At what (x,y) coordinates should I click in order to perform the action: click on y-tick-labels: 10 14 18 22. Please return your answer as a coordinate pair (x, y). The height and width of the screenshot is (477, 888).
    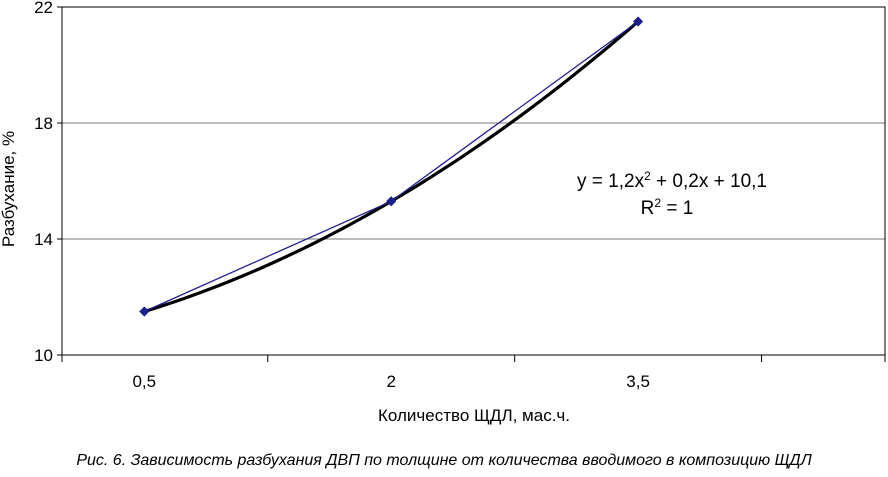
    Looking at the image, I should click on (43, 182).